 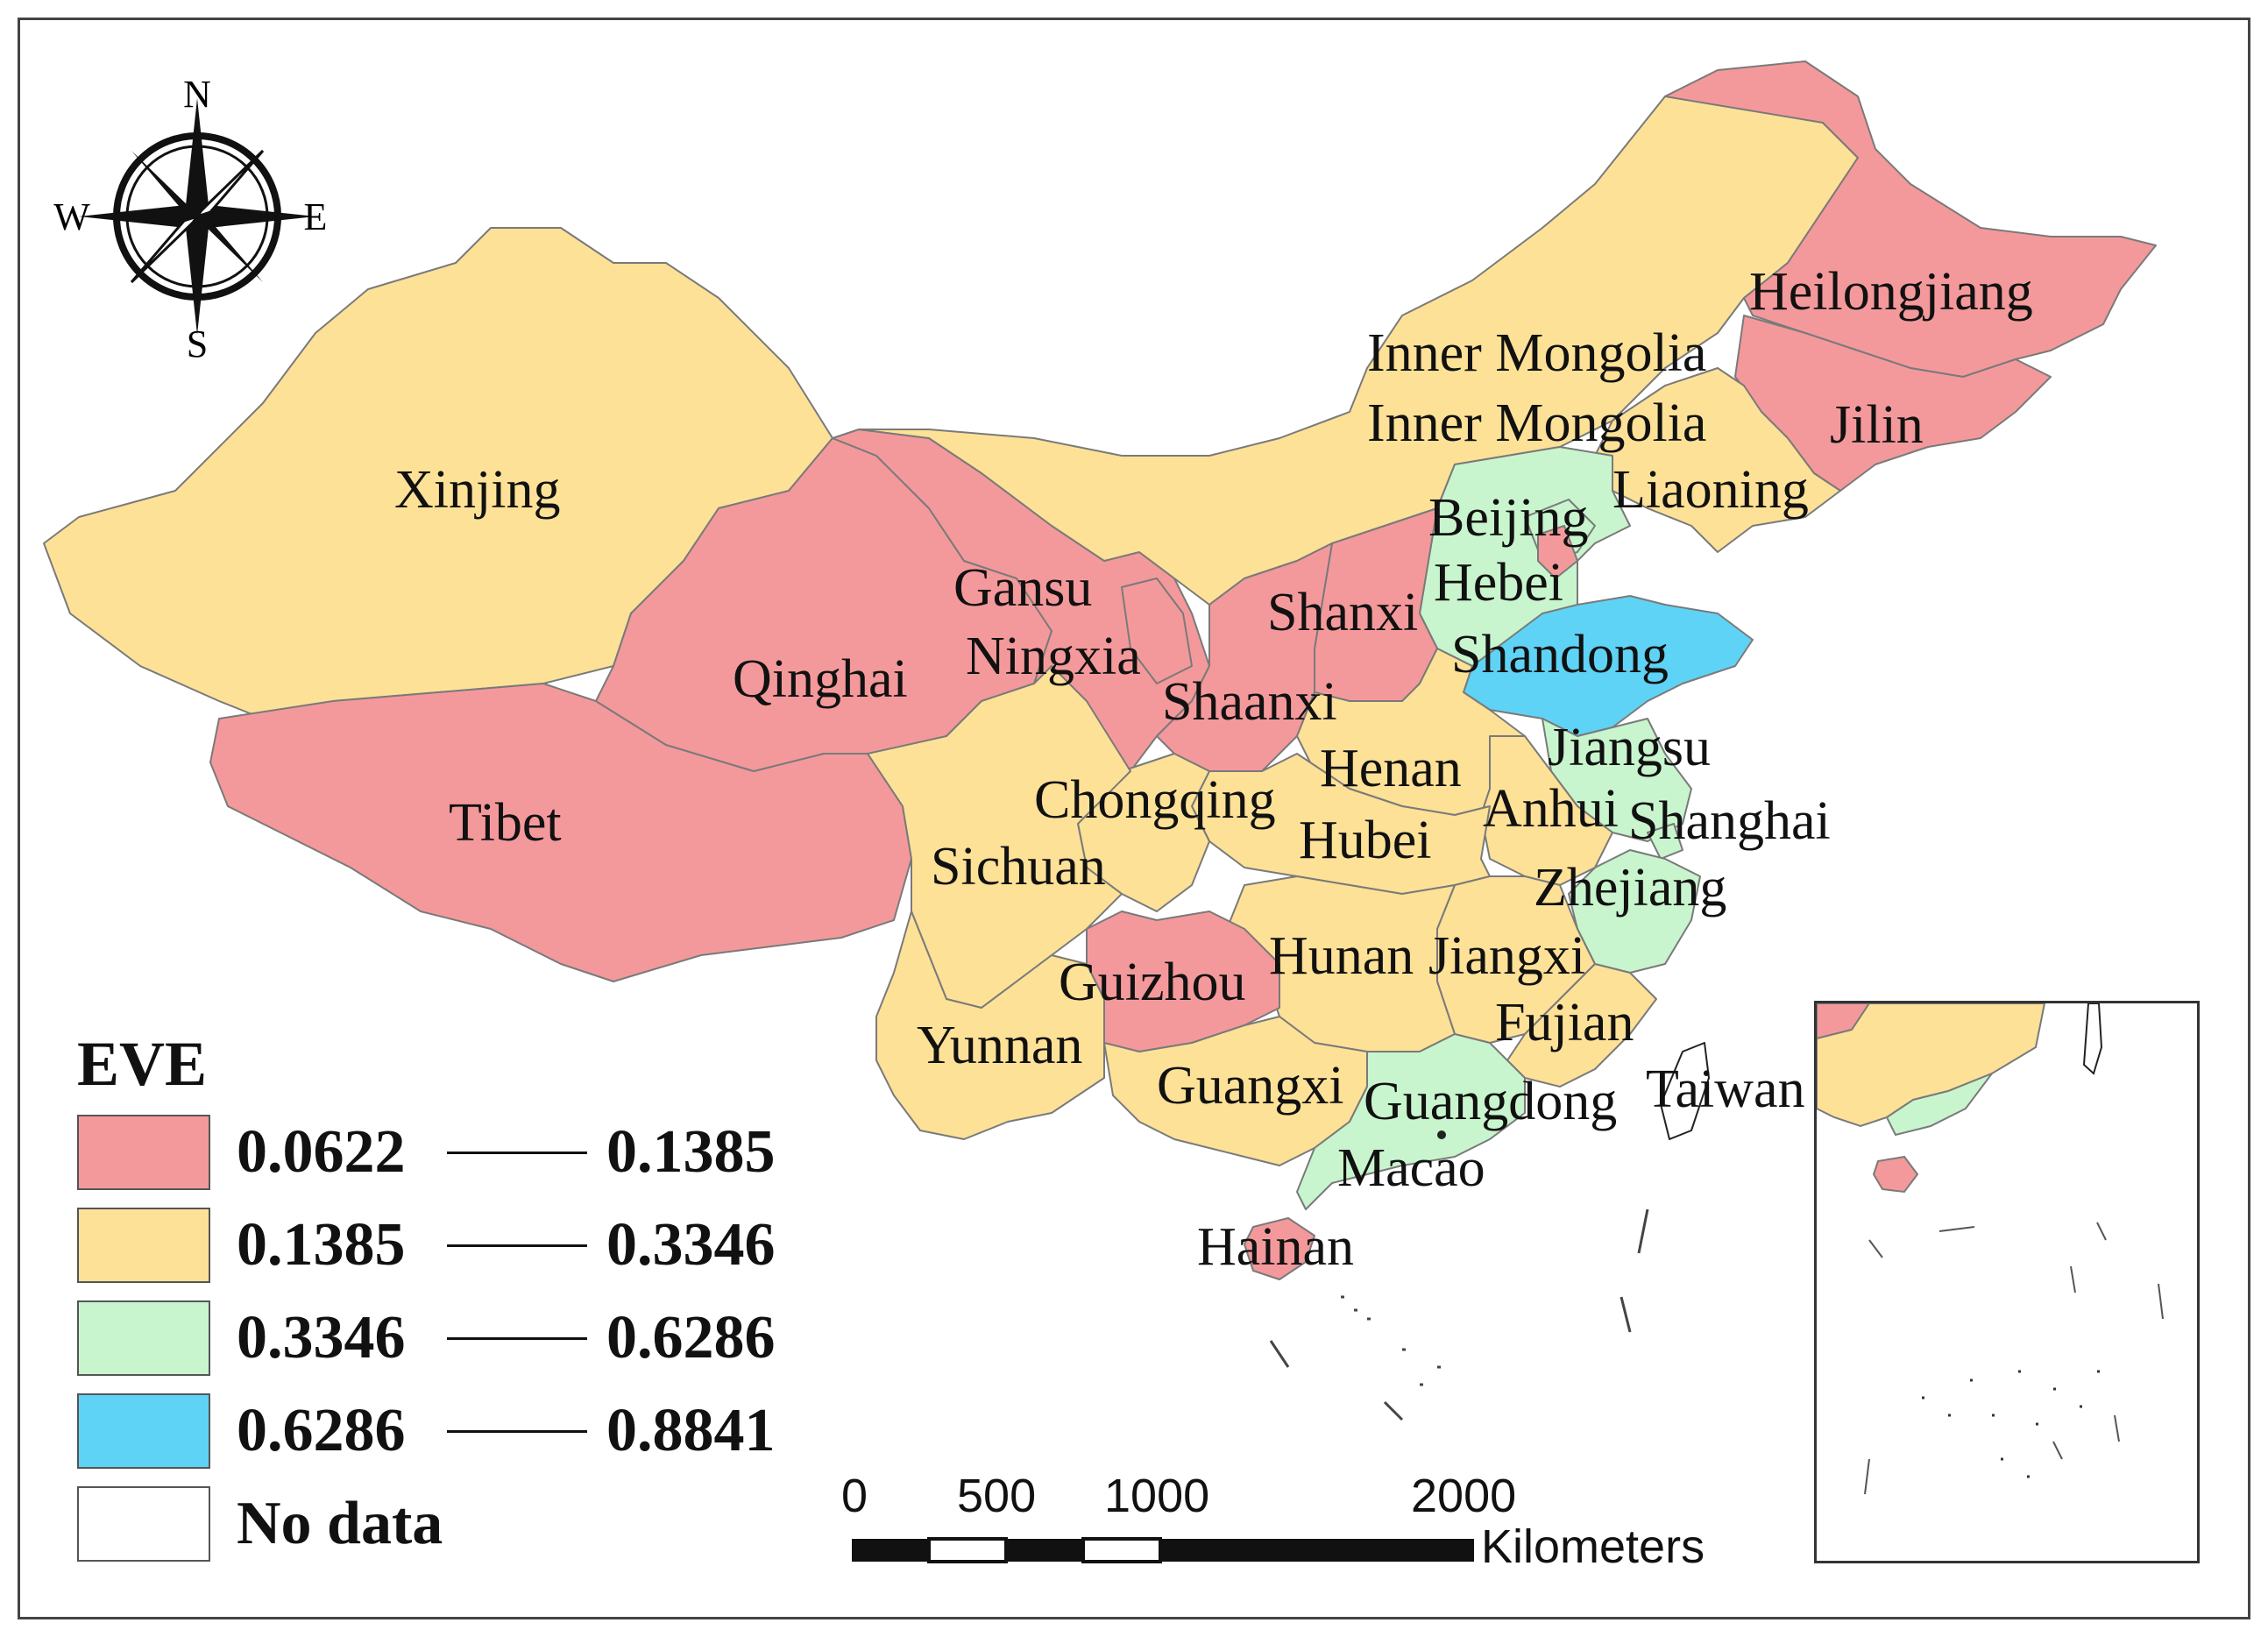 What do you see at coordinates (426, 1152) in the screenshot?
I see `legend-row: 0.0622 0.1385` at bounding box center [426, 1152].